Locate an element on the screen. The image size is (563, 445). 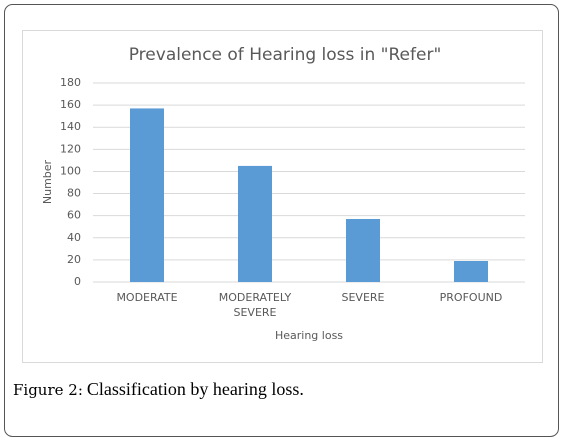
y-tick-label: 160 is located at coordinates (70, 104).